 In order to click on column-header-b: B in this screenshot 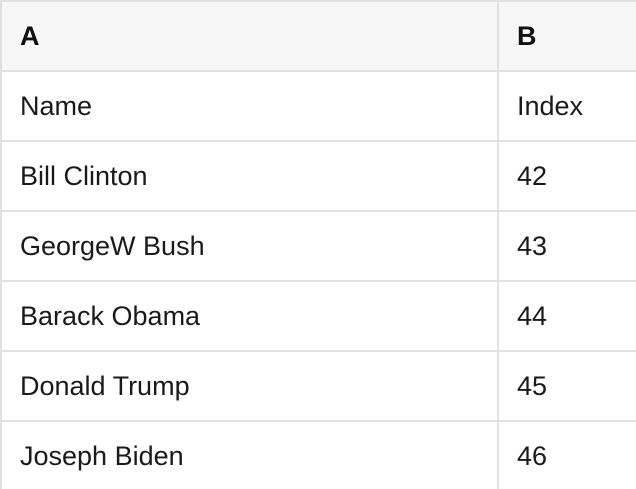, I will do `click(527, 35)`.